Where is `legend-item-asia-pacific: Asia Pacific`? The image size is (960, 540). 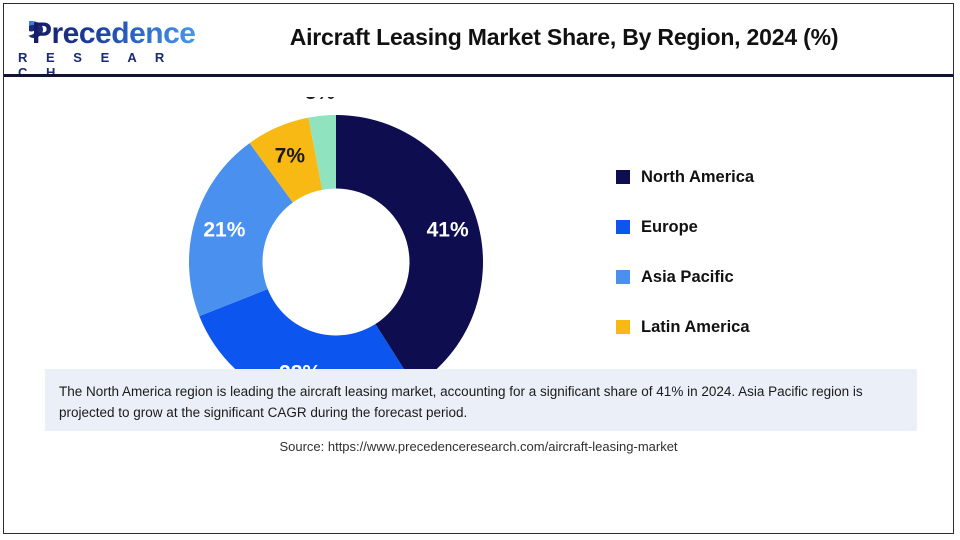 legend-item-asia-pacific: Asia Pacific is located at coordinates (741, 277).